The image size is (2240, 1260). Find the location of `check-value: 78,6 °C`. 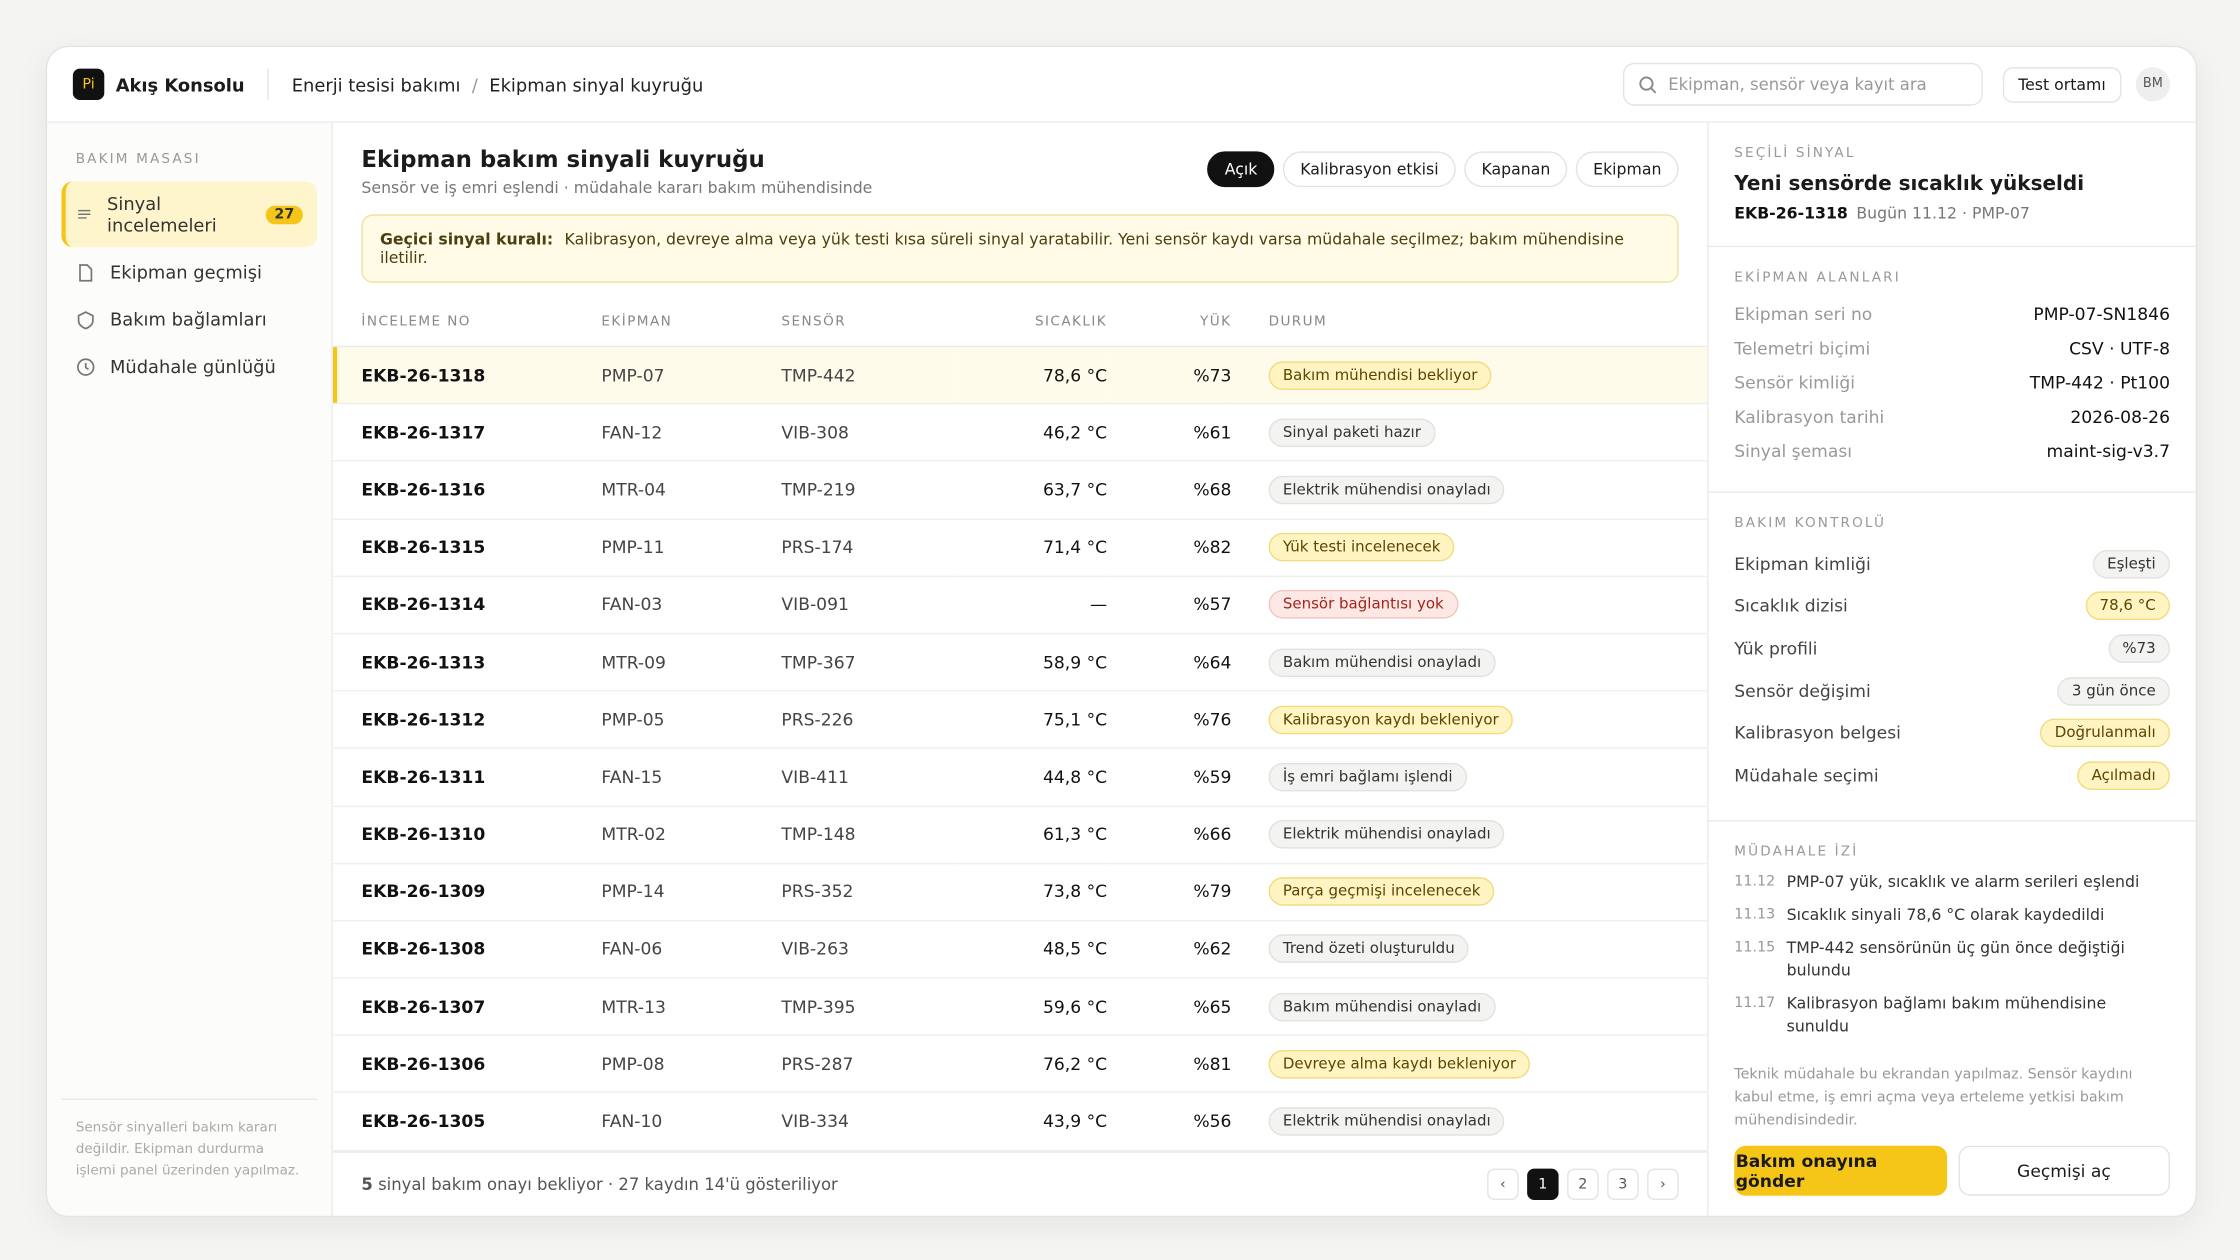

check-value: 78,6 °C is located at coordinates (2127, 606).